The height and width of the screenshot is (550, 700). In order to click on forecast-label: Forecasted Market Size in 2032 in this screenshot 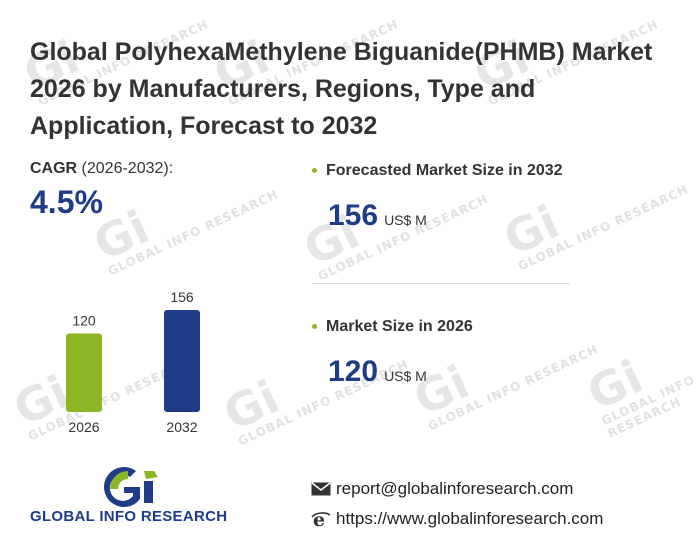, I will do `click(442, 171)`.